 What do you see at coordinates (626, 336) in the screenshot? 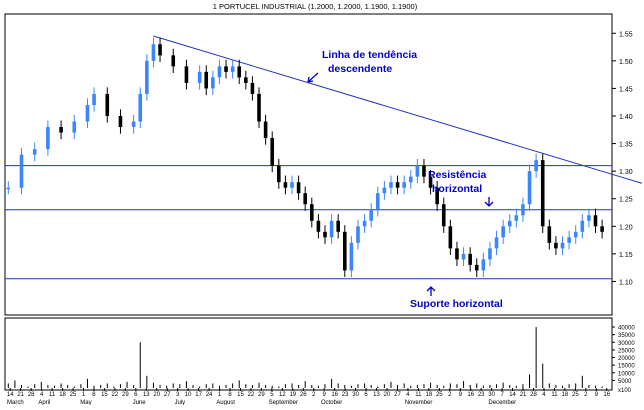
I see `vol-tick-label: 35000` at bounding box center [626, 336].